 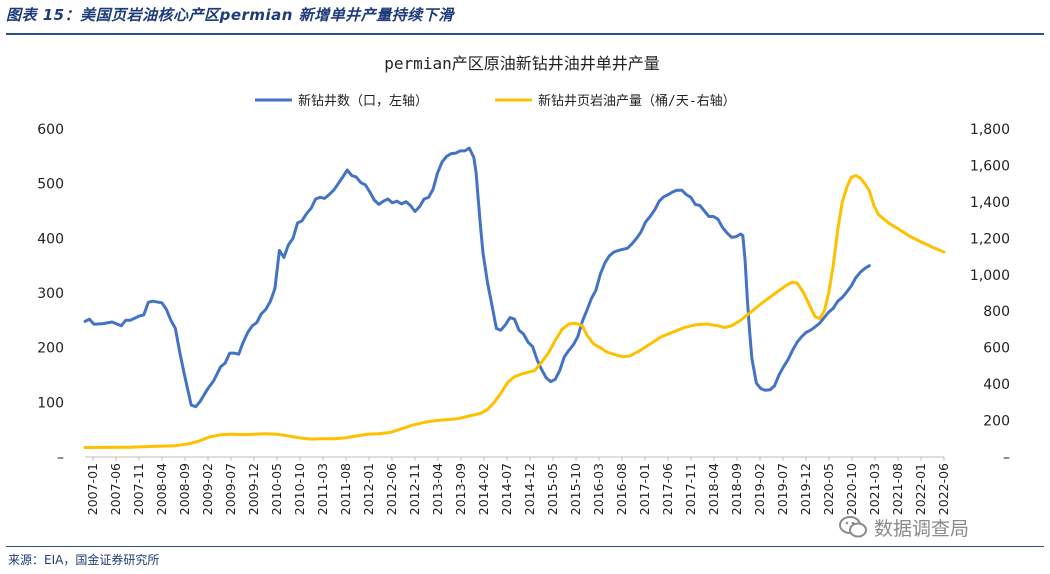 What do you see at coordinates (805, 489) in the screenshot?
I see `x-tick-label: 2019-12` at bounding box center [805, 489].